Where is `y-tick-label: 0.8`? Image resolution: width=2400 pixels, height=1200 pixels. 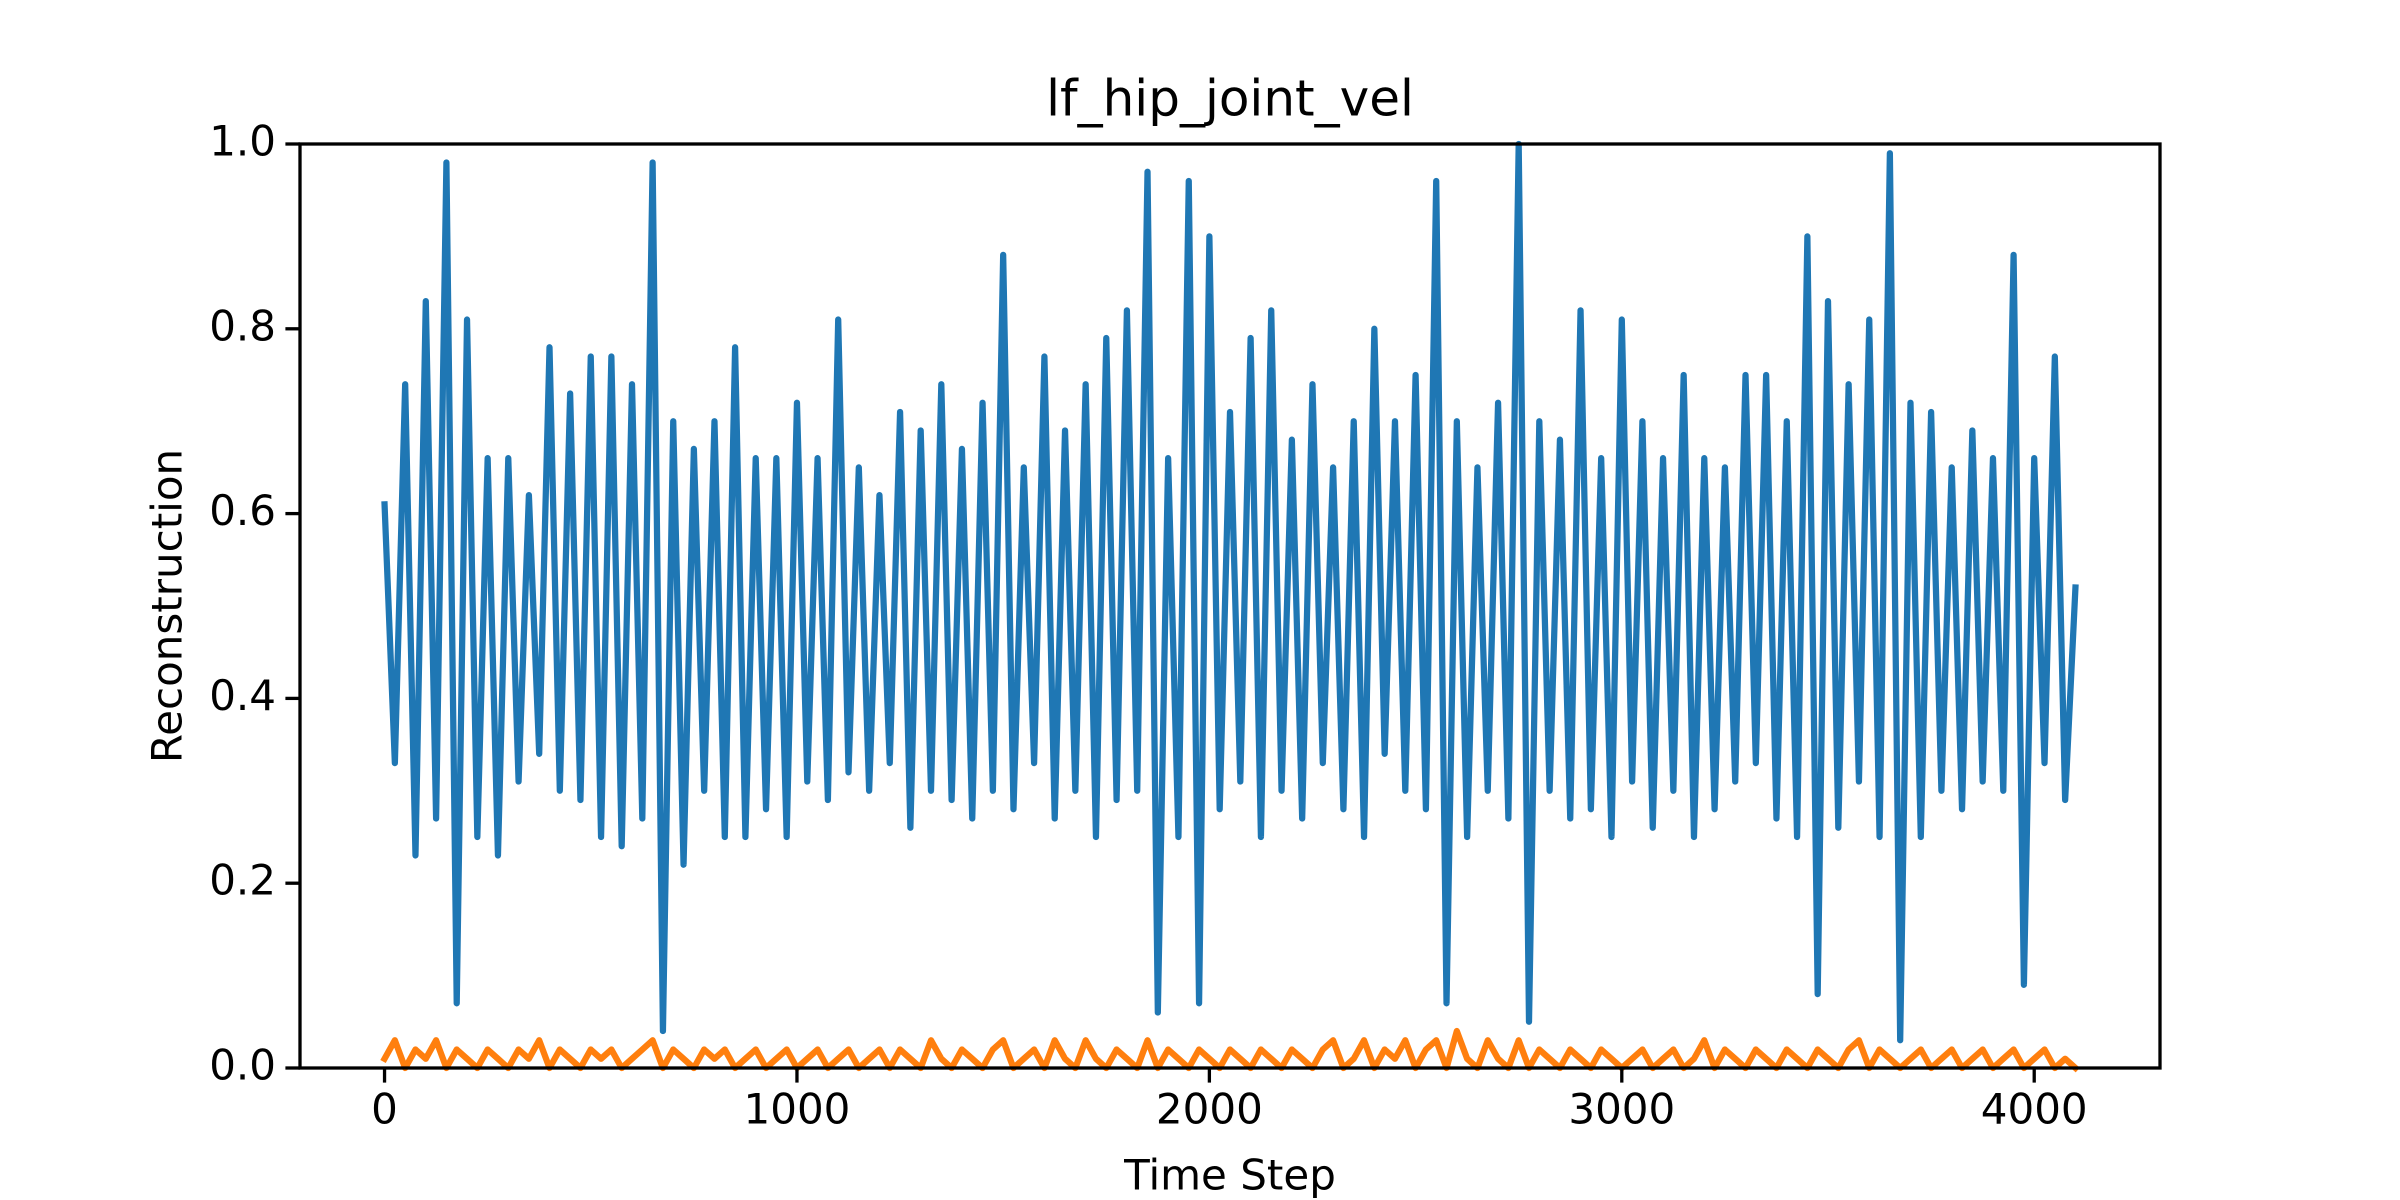 y-tick-label: 0.8 is located at coordinates (242, 325).